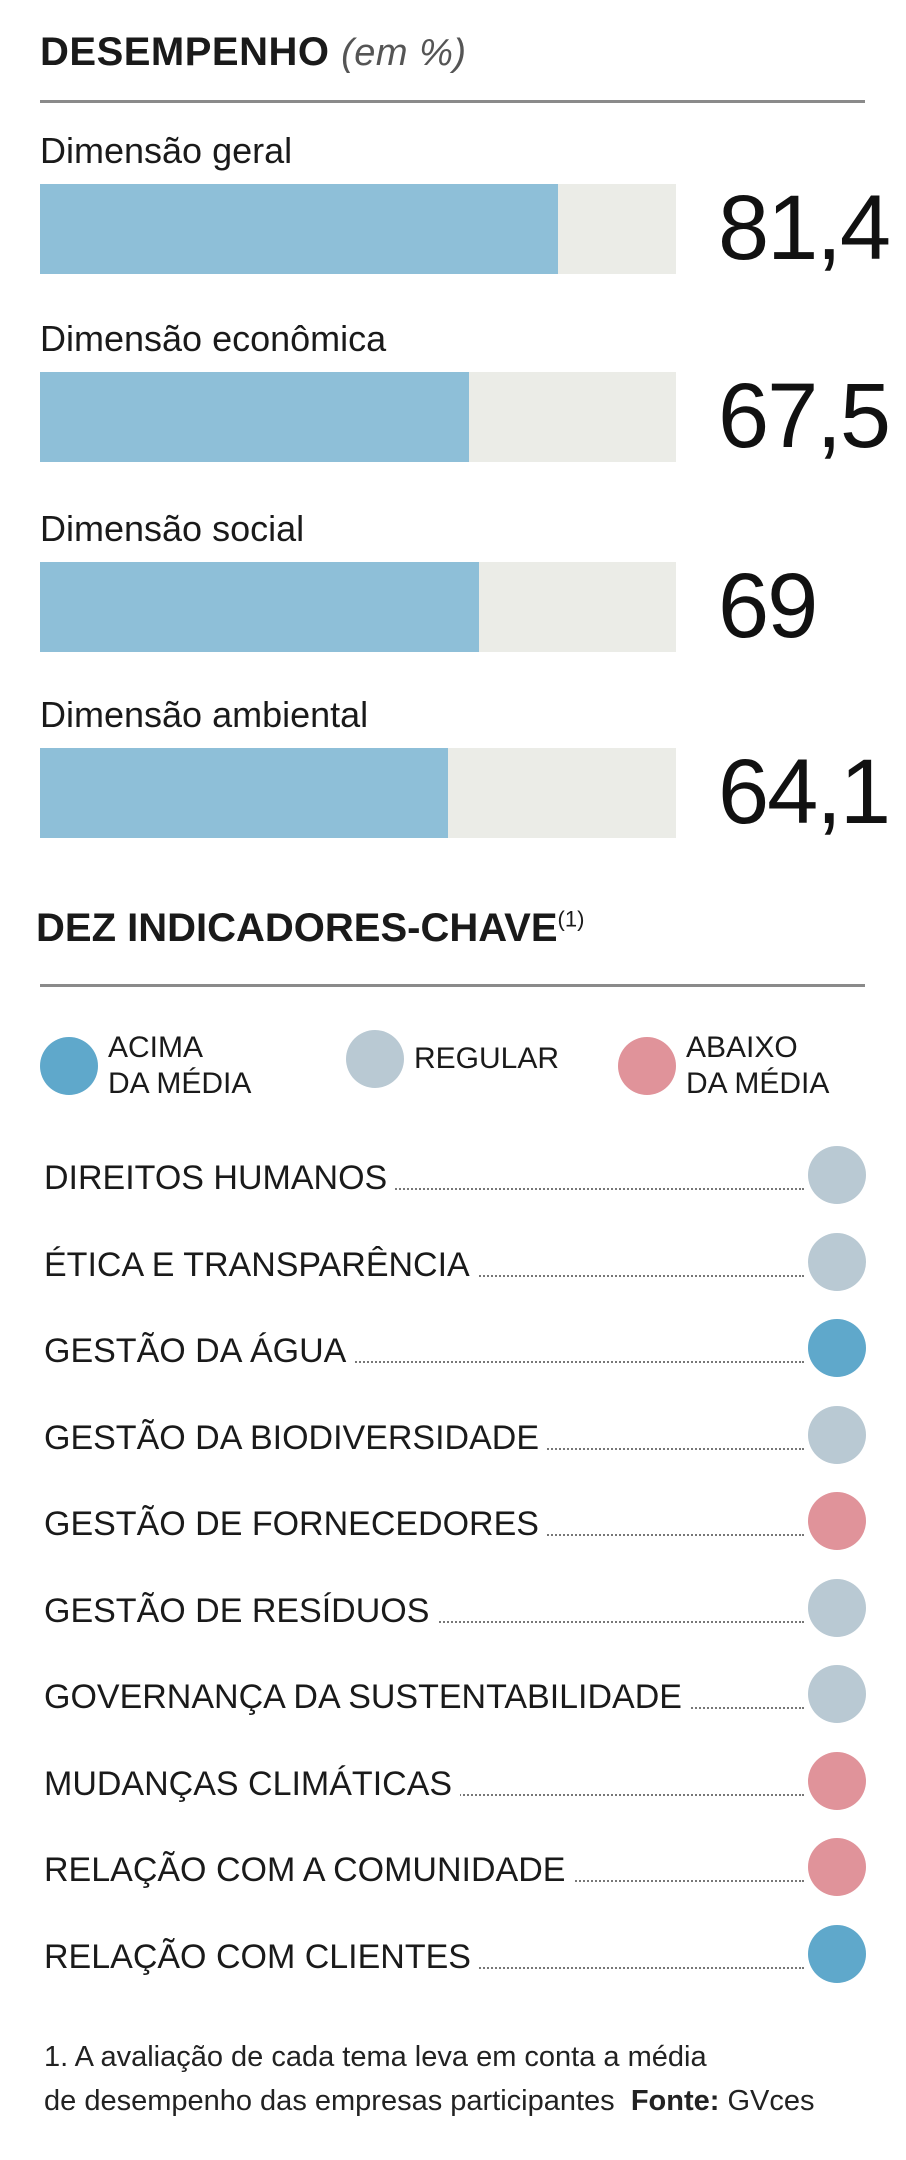  Describe the element at coordinates (459, 1174) in the screenshot. I see `indicator-row: DIREITOS HUMANOS` at that location.